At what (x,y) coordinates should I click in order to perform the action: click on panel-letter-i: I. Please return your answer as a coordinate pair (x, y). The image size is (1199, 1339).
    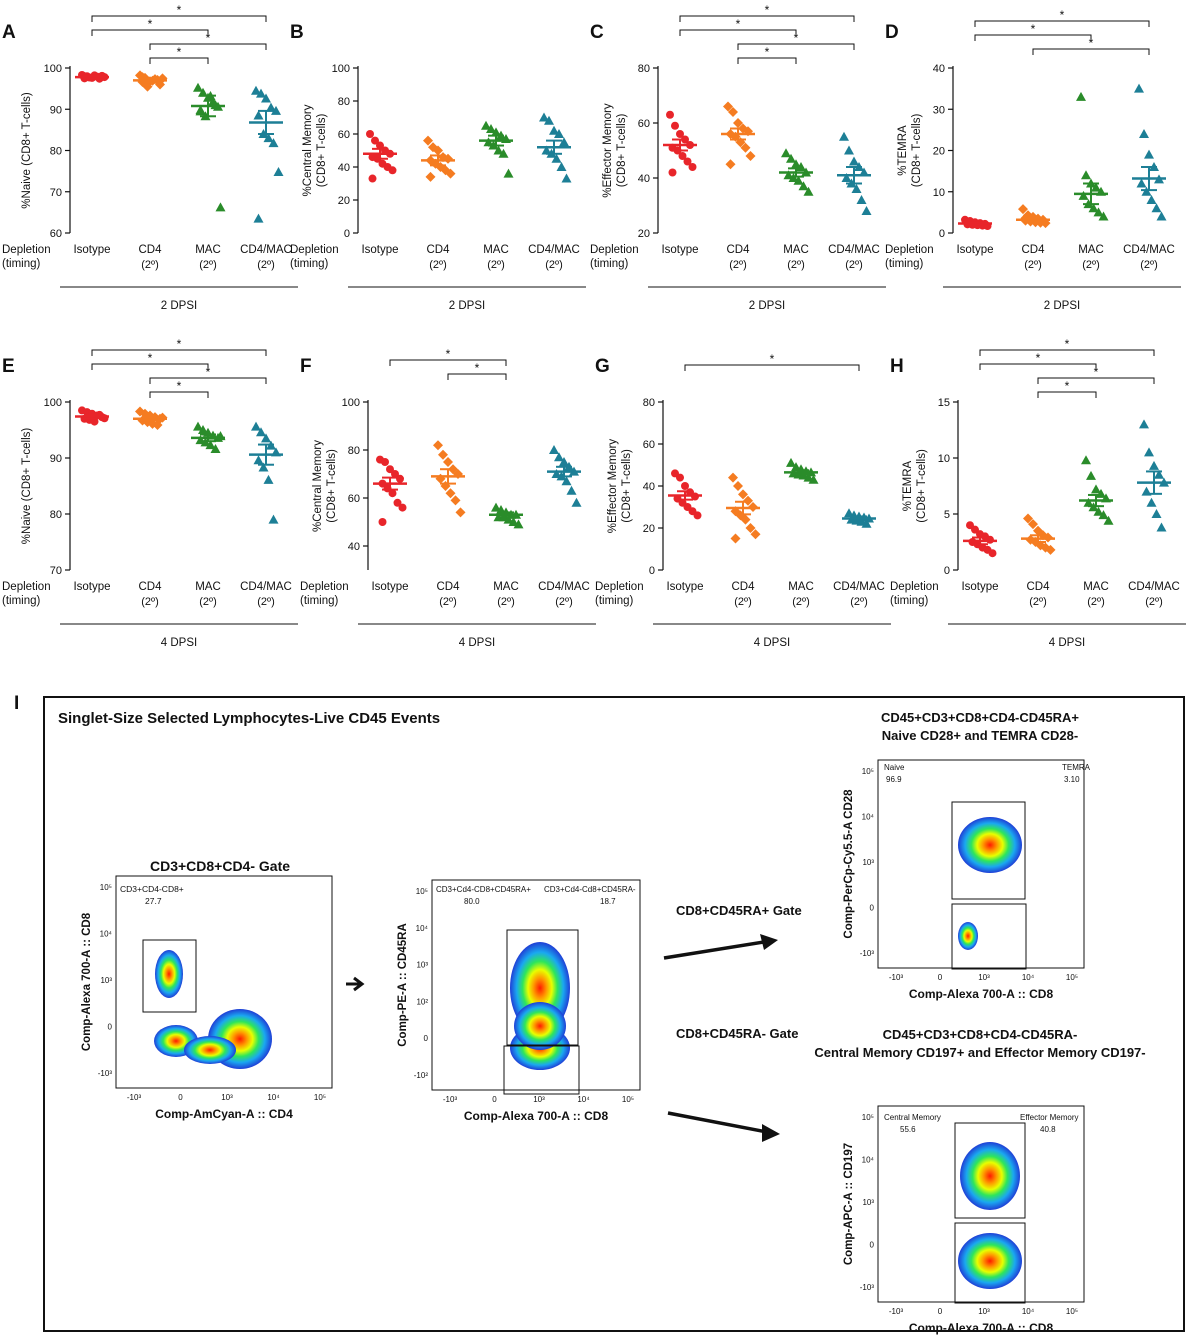
    Looking at the image, I should click on (17, 703).